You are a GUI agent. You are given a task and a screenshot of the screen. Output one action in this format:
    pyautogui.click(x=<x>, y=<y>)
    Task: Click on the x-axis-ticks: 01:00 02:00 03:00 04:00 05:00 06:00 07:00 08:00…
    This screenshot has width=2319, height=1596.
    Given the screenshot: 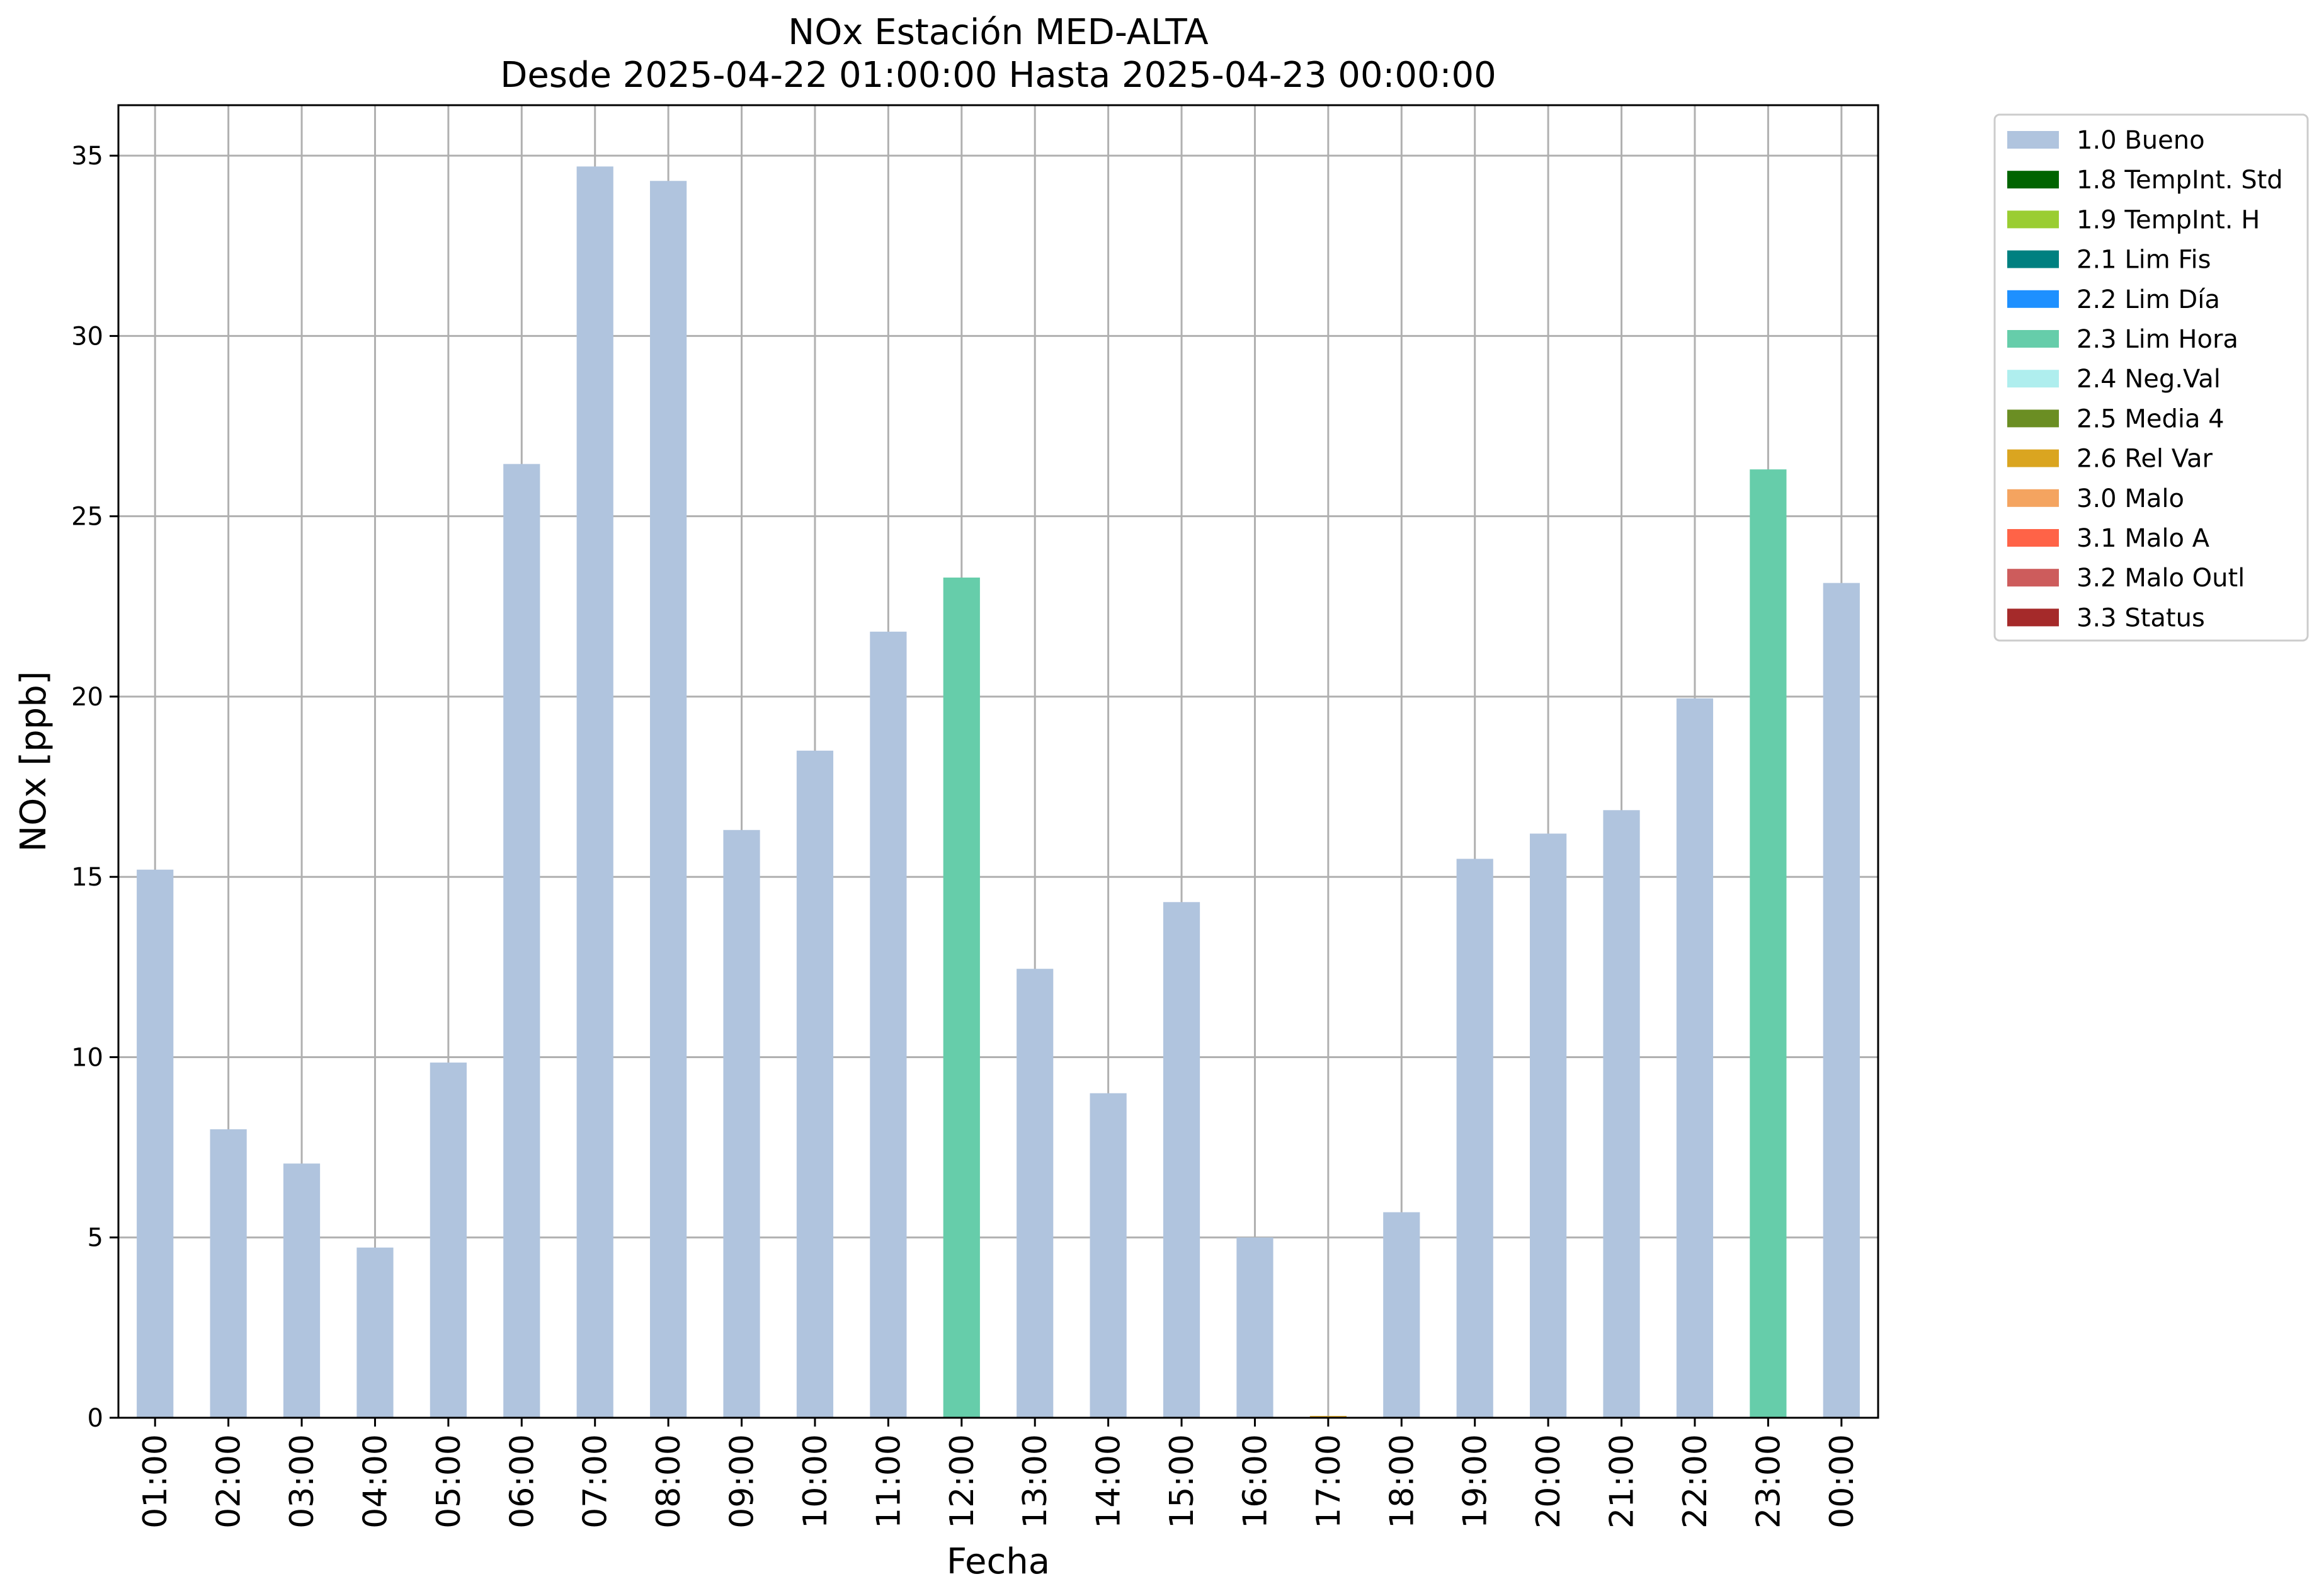 What is the action you would take?
    pyautogui.click(x=999, y=1473)
    